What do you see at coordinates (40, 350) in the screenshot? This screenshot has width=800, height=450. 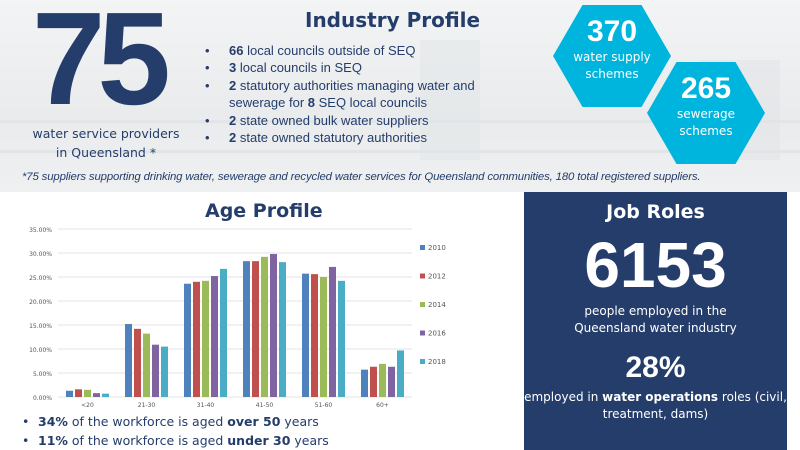 I see `y-tick-label: 10.00%` at bounding box center [40, 350].